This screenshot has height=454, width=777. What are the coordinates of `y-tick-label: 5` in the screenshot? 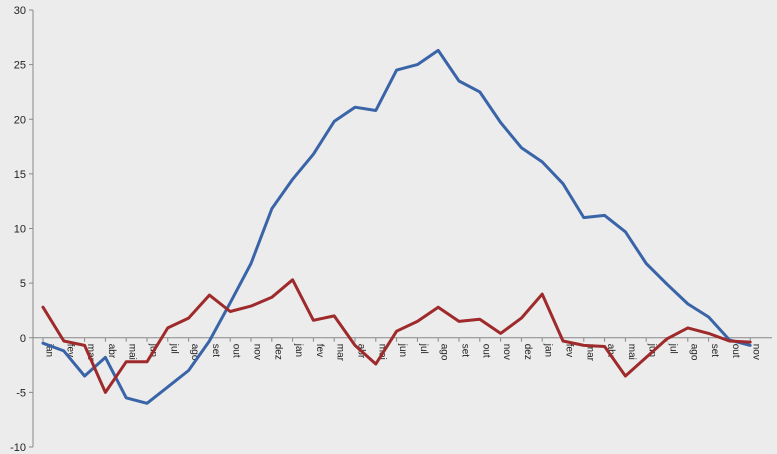 It's located at (23, 284).